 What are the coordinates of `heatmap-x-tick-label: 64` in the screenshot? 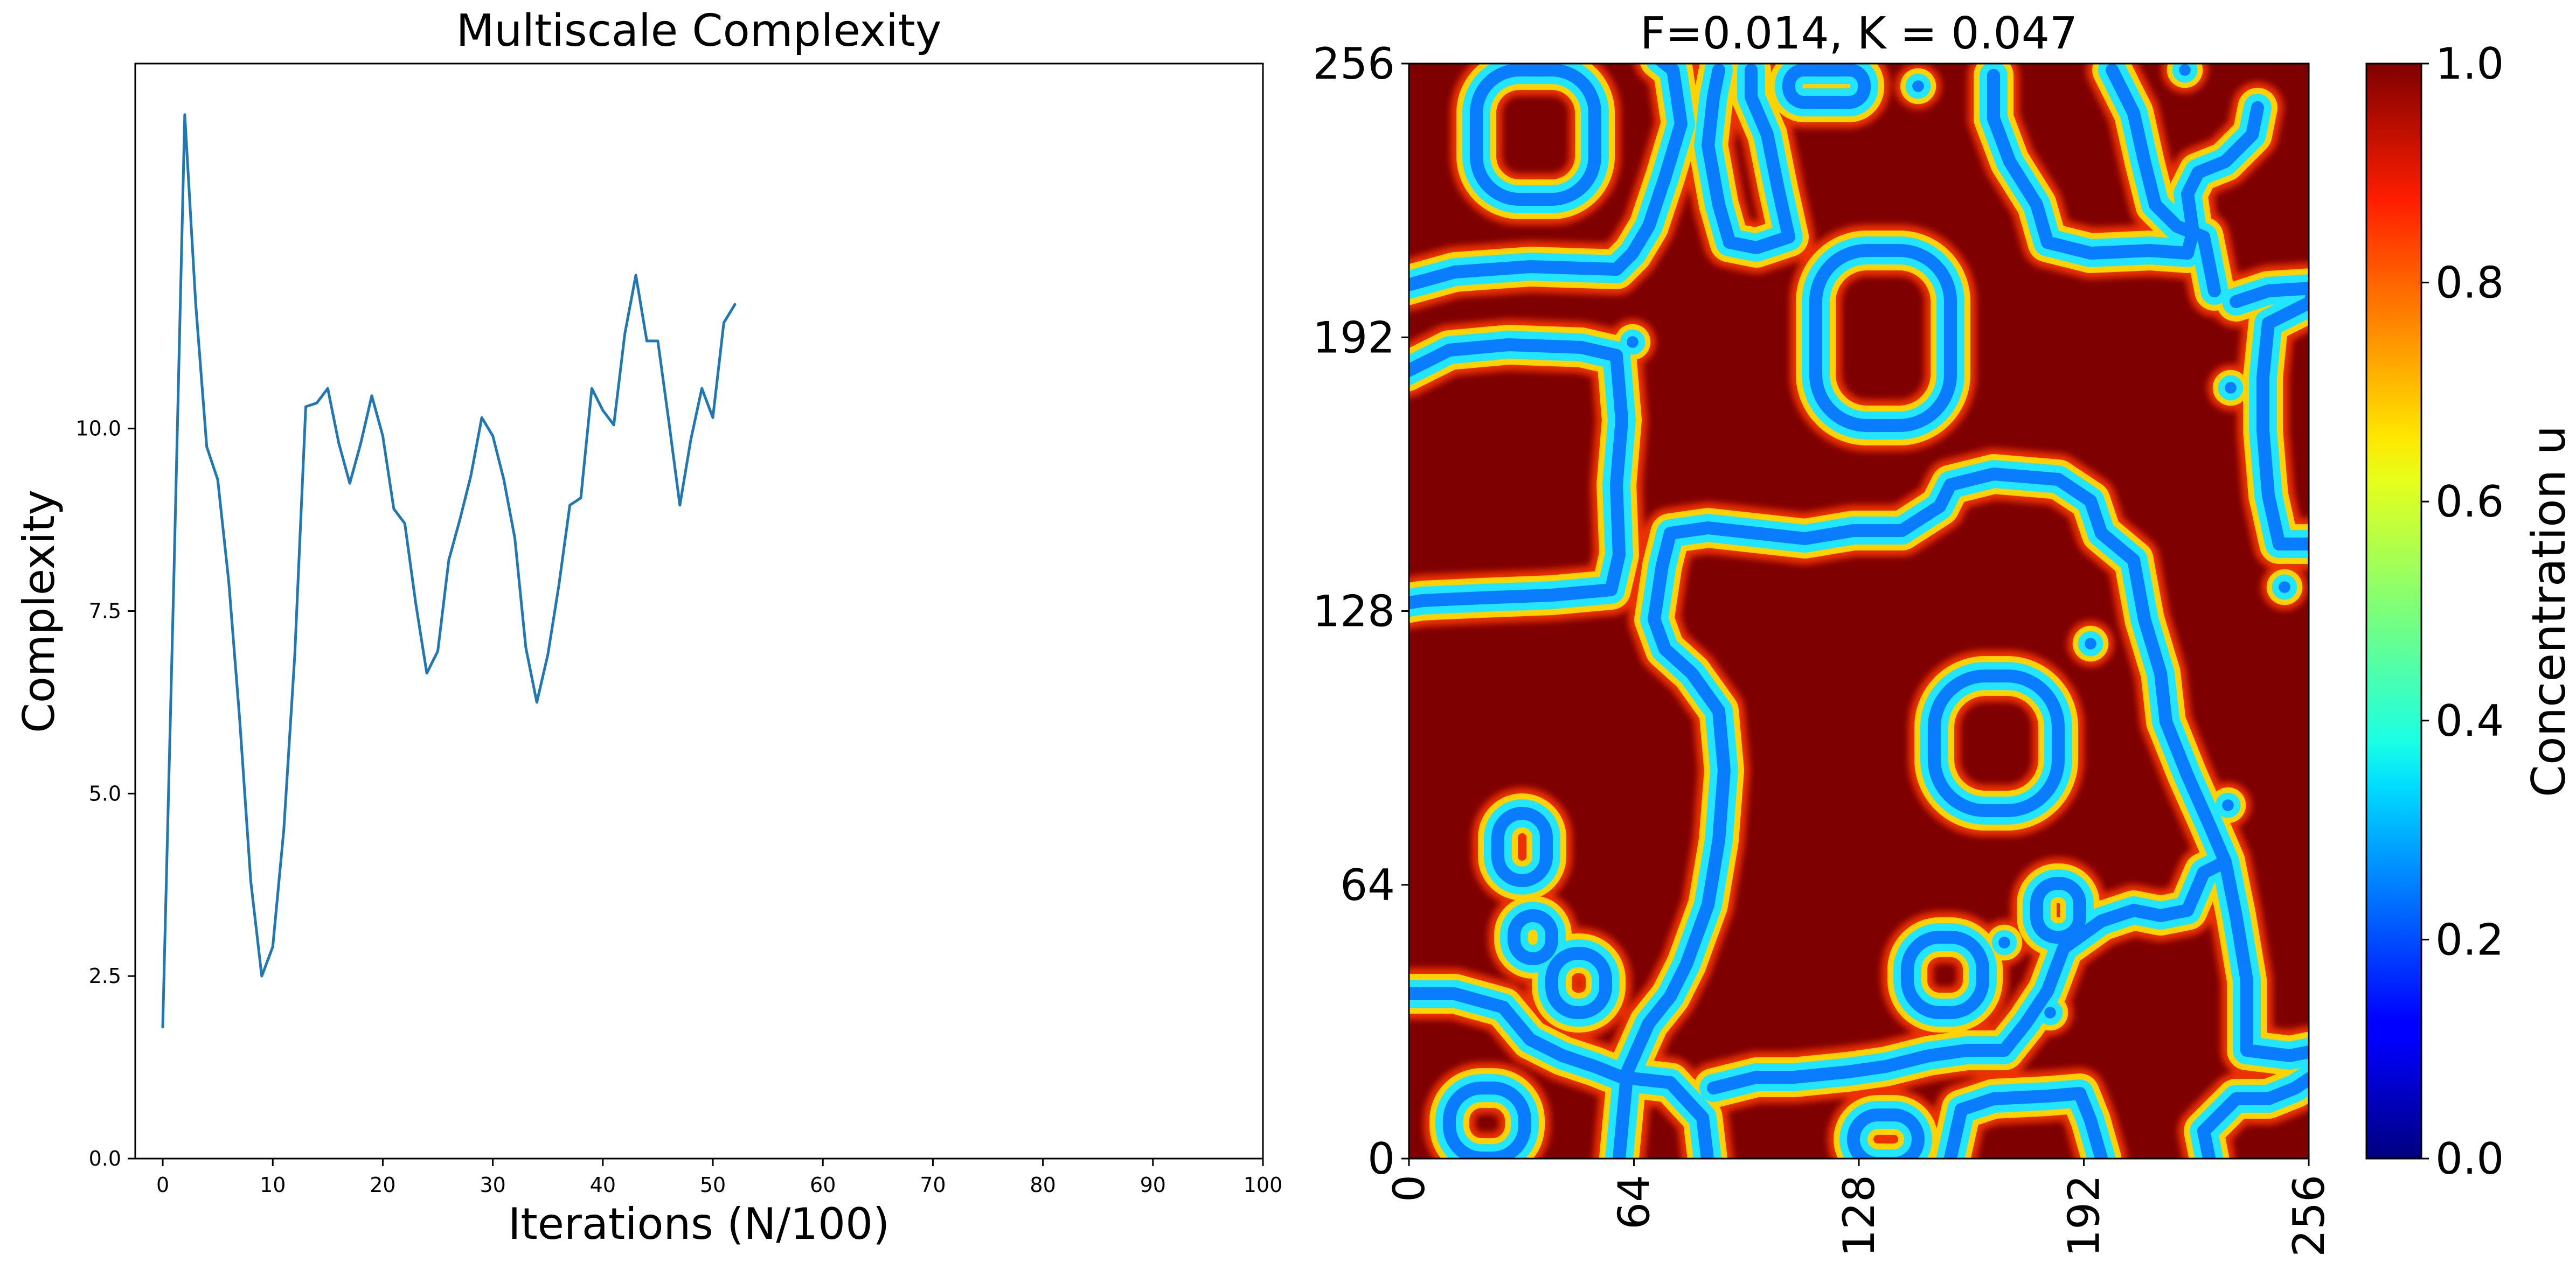 It's located at (1635, 1202).